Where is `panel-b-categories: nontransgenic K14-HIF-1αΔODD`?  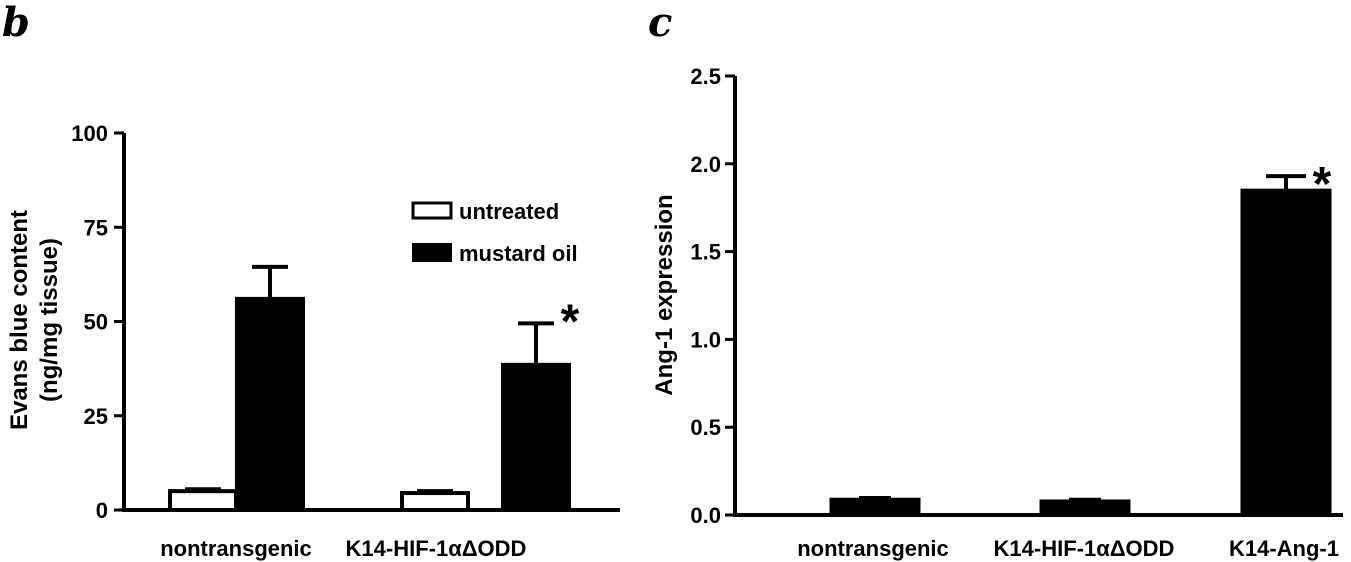
panel-b-categories: nontransgenic K14-HIF-1αΔODD is located at coordinates (343, 548).